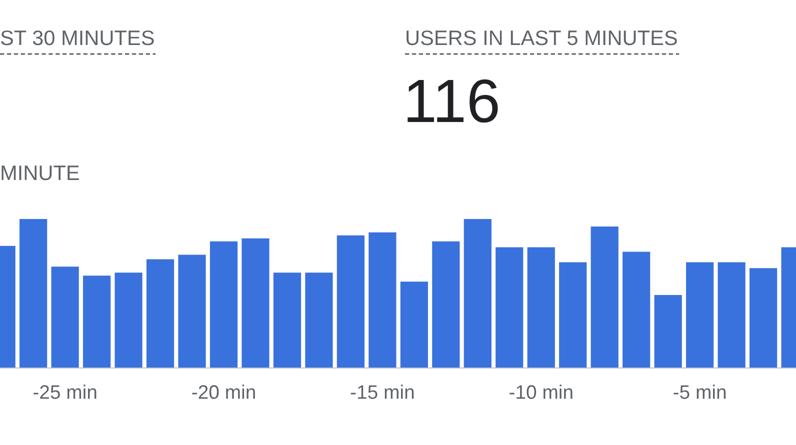  Describe the element at coordinates (223, 391) in the screenshot. I see `x-tick-label: -20 min` at that location.